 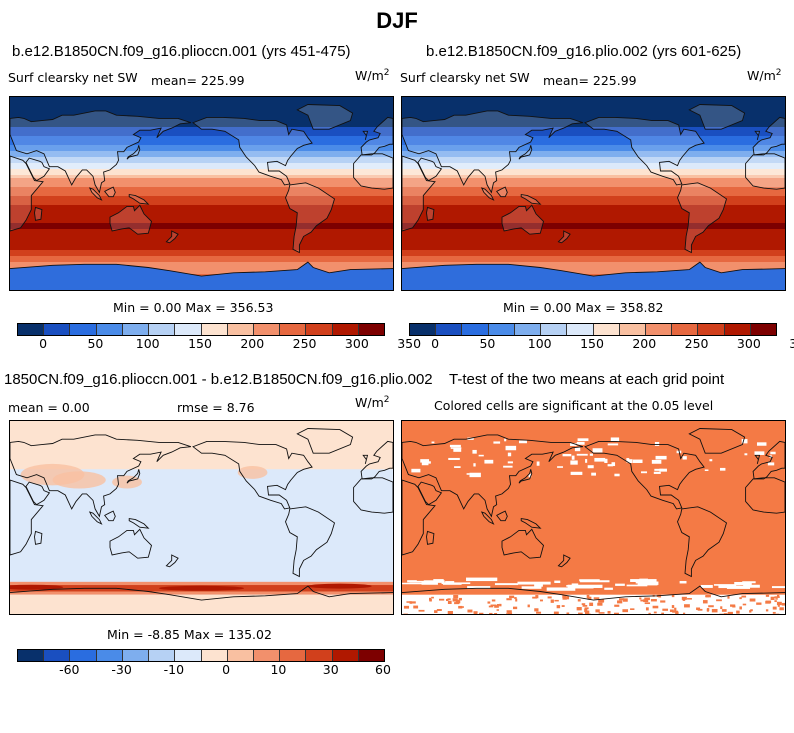 What do you see at coordinates (465, 77) in the screenshot?
I see `panel2-variable: Surf clearsky net SW` at bounding box center [465, 77].